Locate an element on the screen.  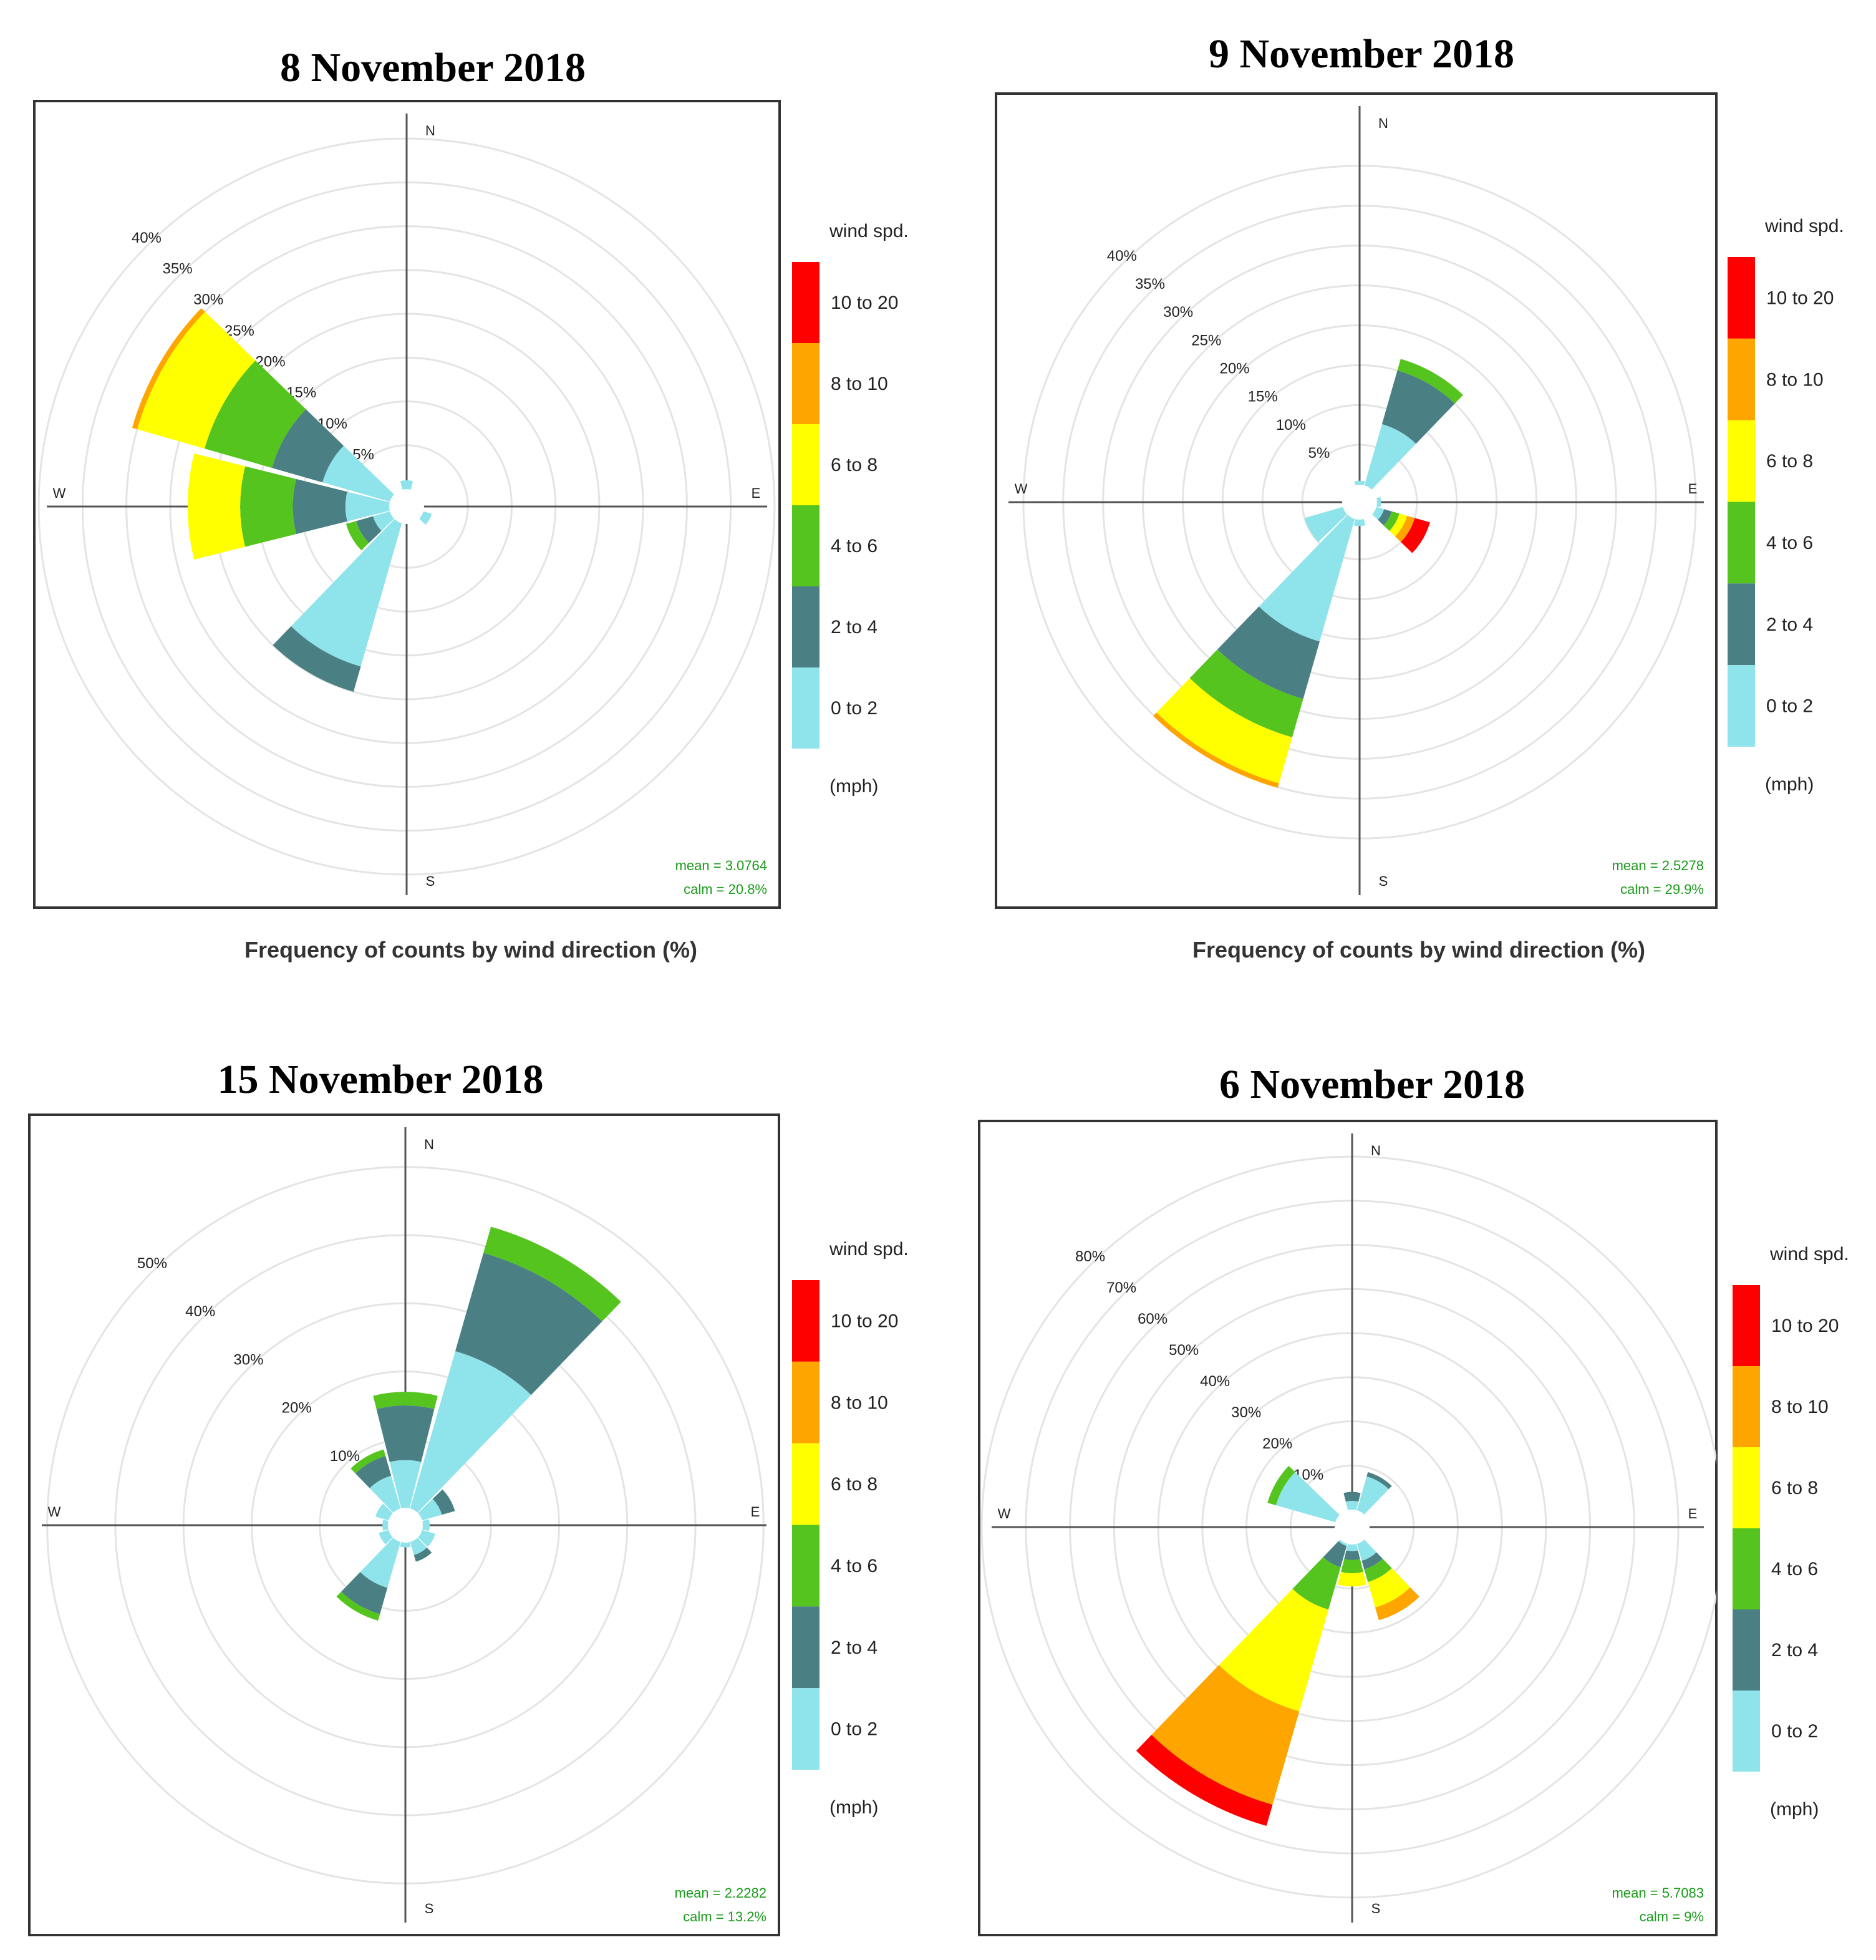
calm-label: calm = 29.9% is located at coordinates (1662, 889).